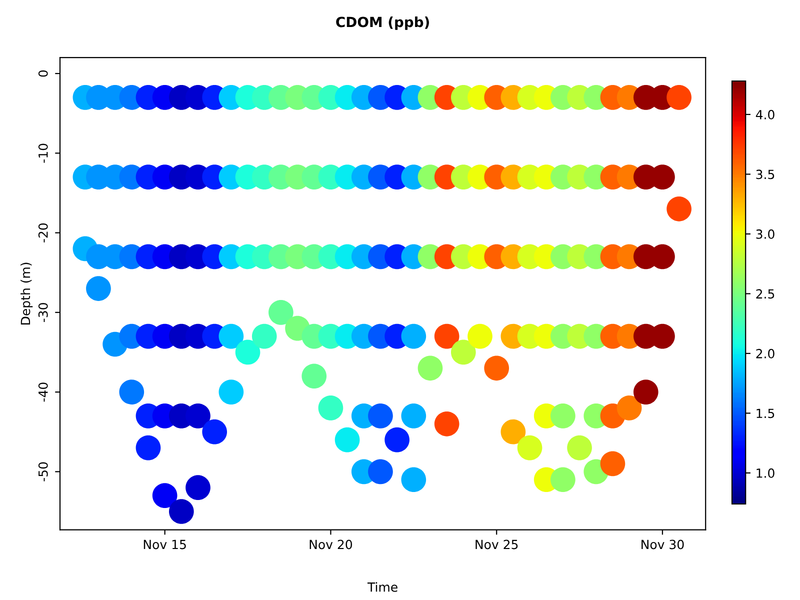  I want to click on y-tick-label: -50, so click(43, 472).